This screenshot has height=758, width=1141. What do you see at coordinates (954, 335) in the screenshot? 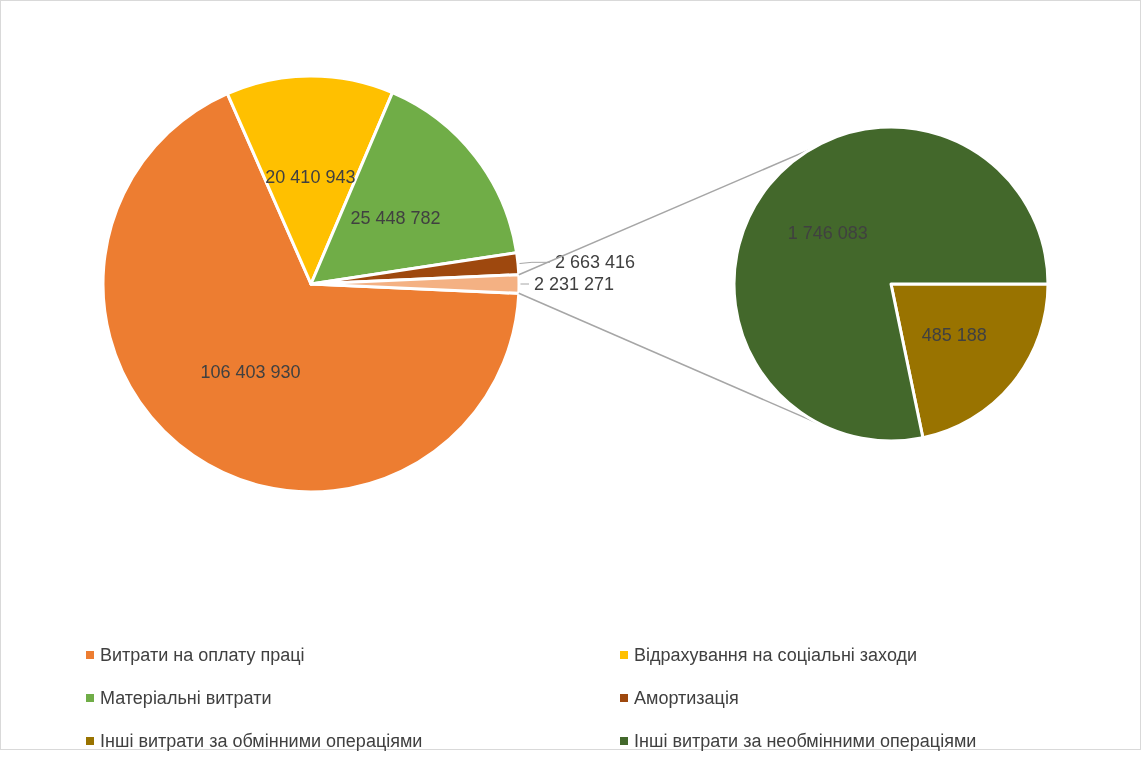
I see `data-label: 485 188` at bounding box center [954, 335].